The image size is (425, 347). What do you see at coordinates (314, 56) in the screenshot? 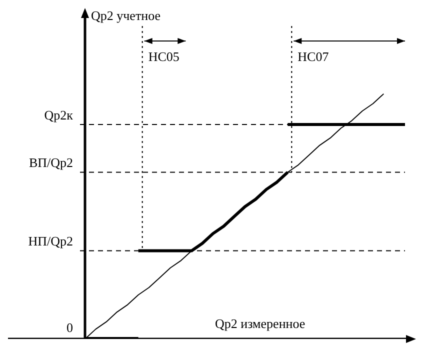
I see `text: НС07` at bounding box center [314, 56].